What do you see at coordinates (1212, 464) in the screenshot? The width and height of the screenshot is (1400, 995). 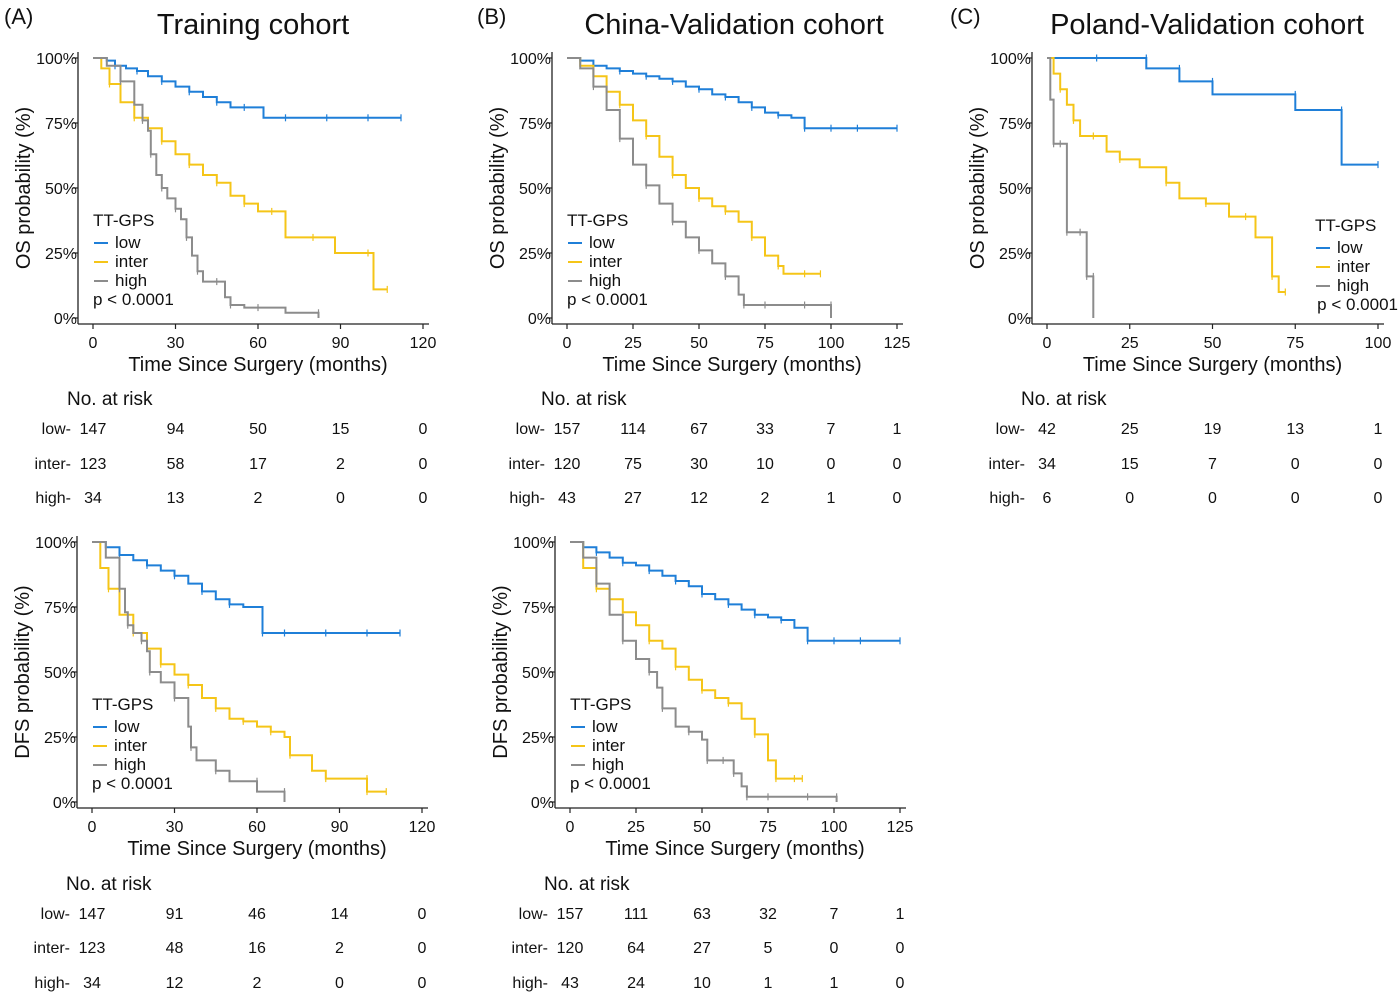 I see `risk-value: 7` at bounding box center [1212, 464].